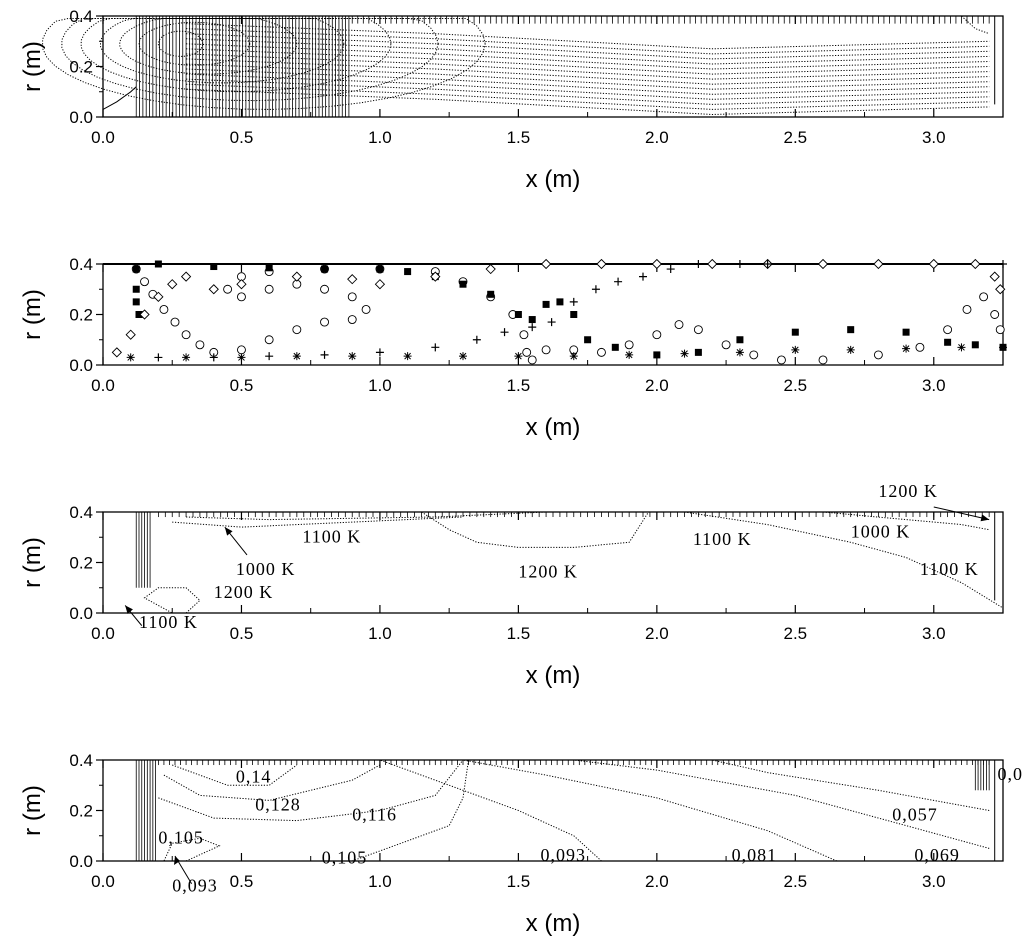 This screenshot has width=1022, height=936. I want to click on inlet-boundary, so click(119, 98).